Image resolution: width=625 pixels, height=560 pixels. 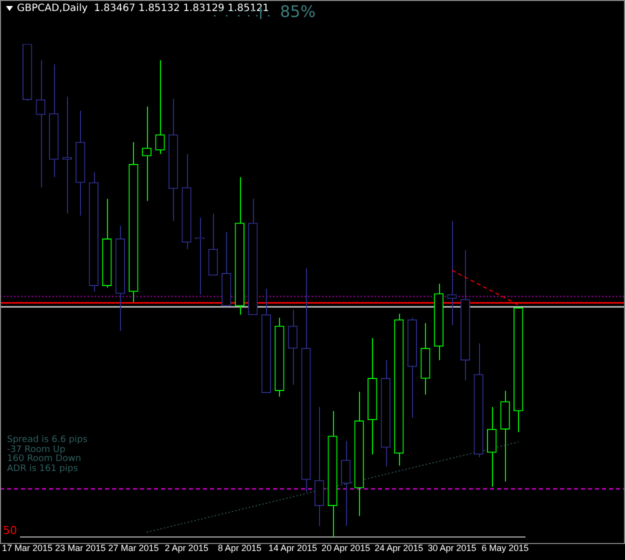 I want to click on x-tick-label: 27 Mar 2015, so click(x=133, y=548).